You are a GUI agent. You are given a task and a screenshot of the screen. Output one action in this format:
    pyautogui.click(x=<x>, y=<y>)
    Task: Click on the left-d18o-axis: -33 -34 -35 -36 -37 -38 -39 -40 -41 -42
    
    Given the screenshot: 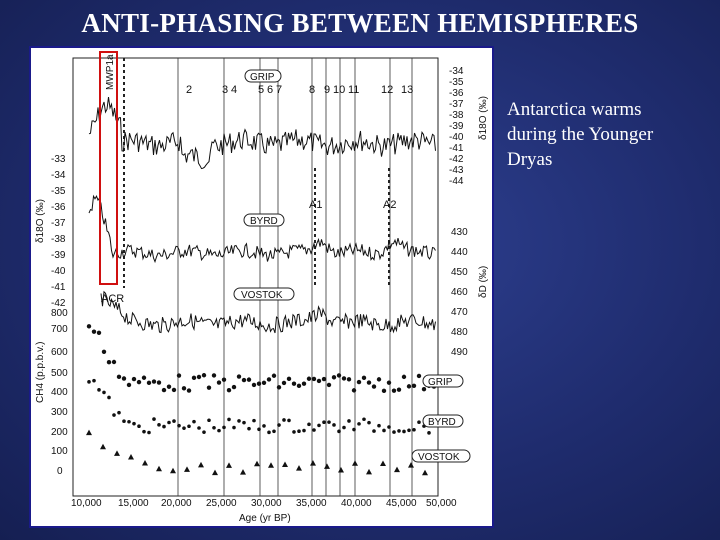 What is the action you would take?
    pyautogui.click(x=58, y=231)
    